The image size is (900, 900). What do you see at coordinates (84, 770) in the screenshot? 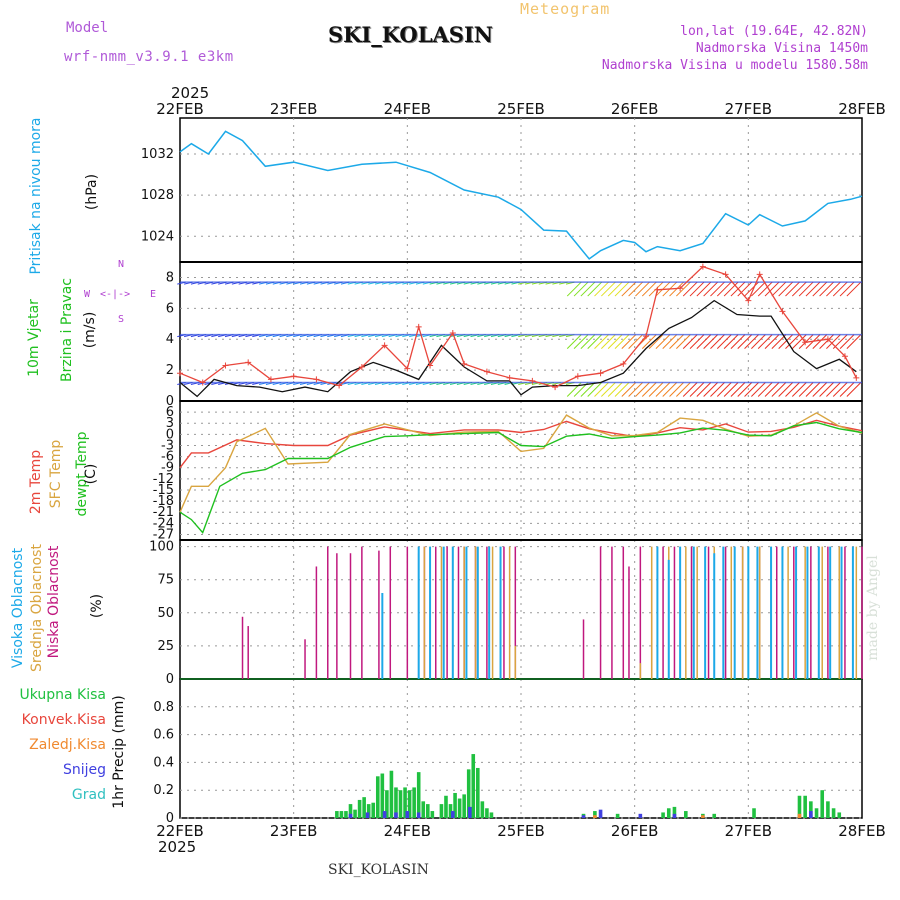
I see `precip-snow-legend: Snijeg` at bounding box center [84, 770].